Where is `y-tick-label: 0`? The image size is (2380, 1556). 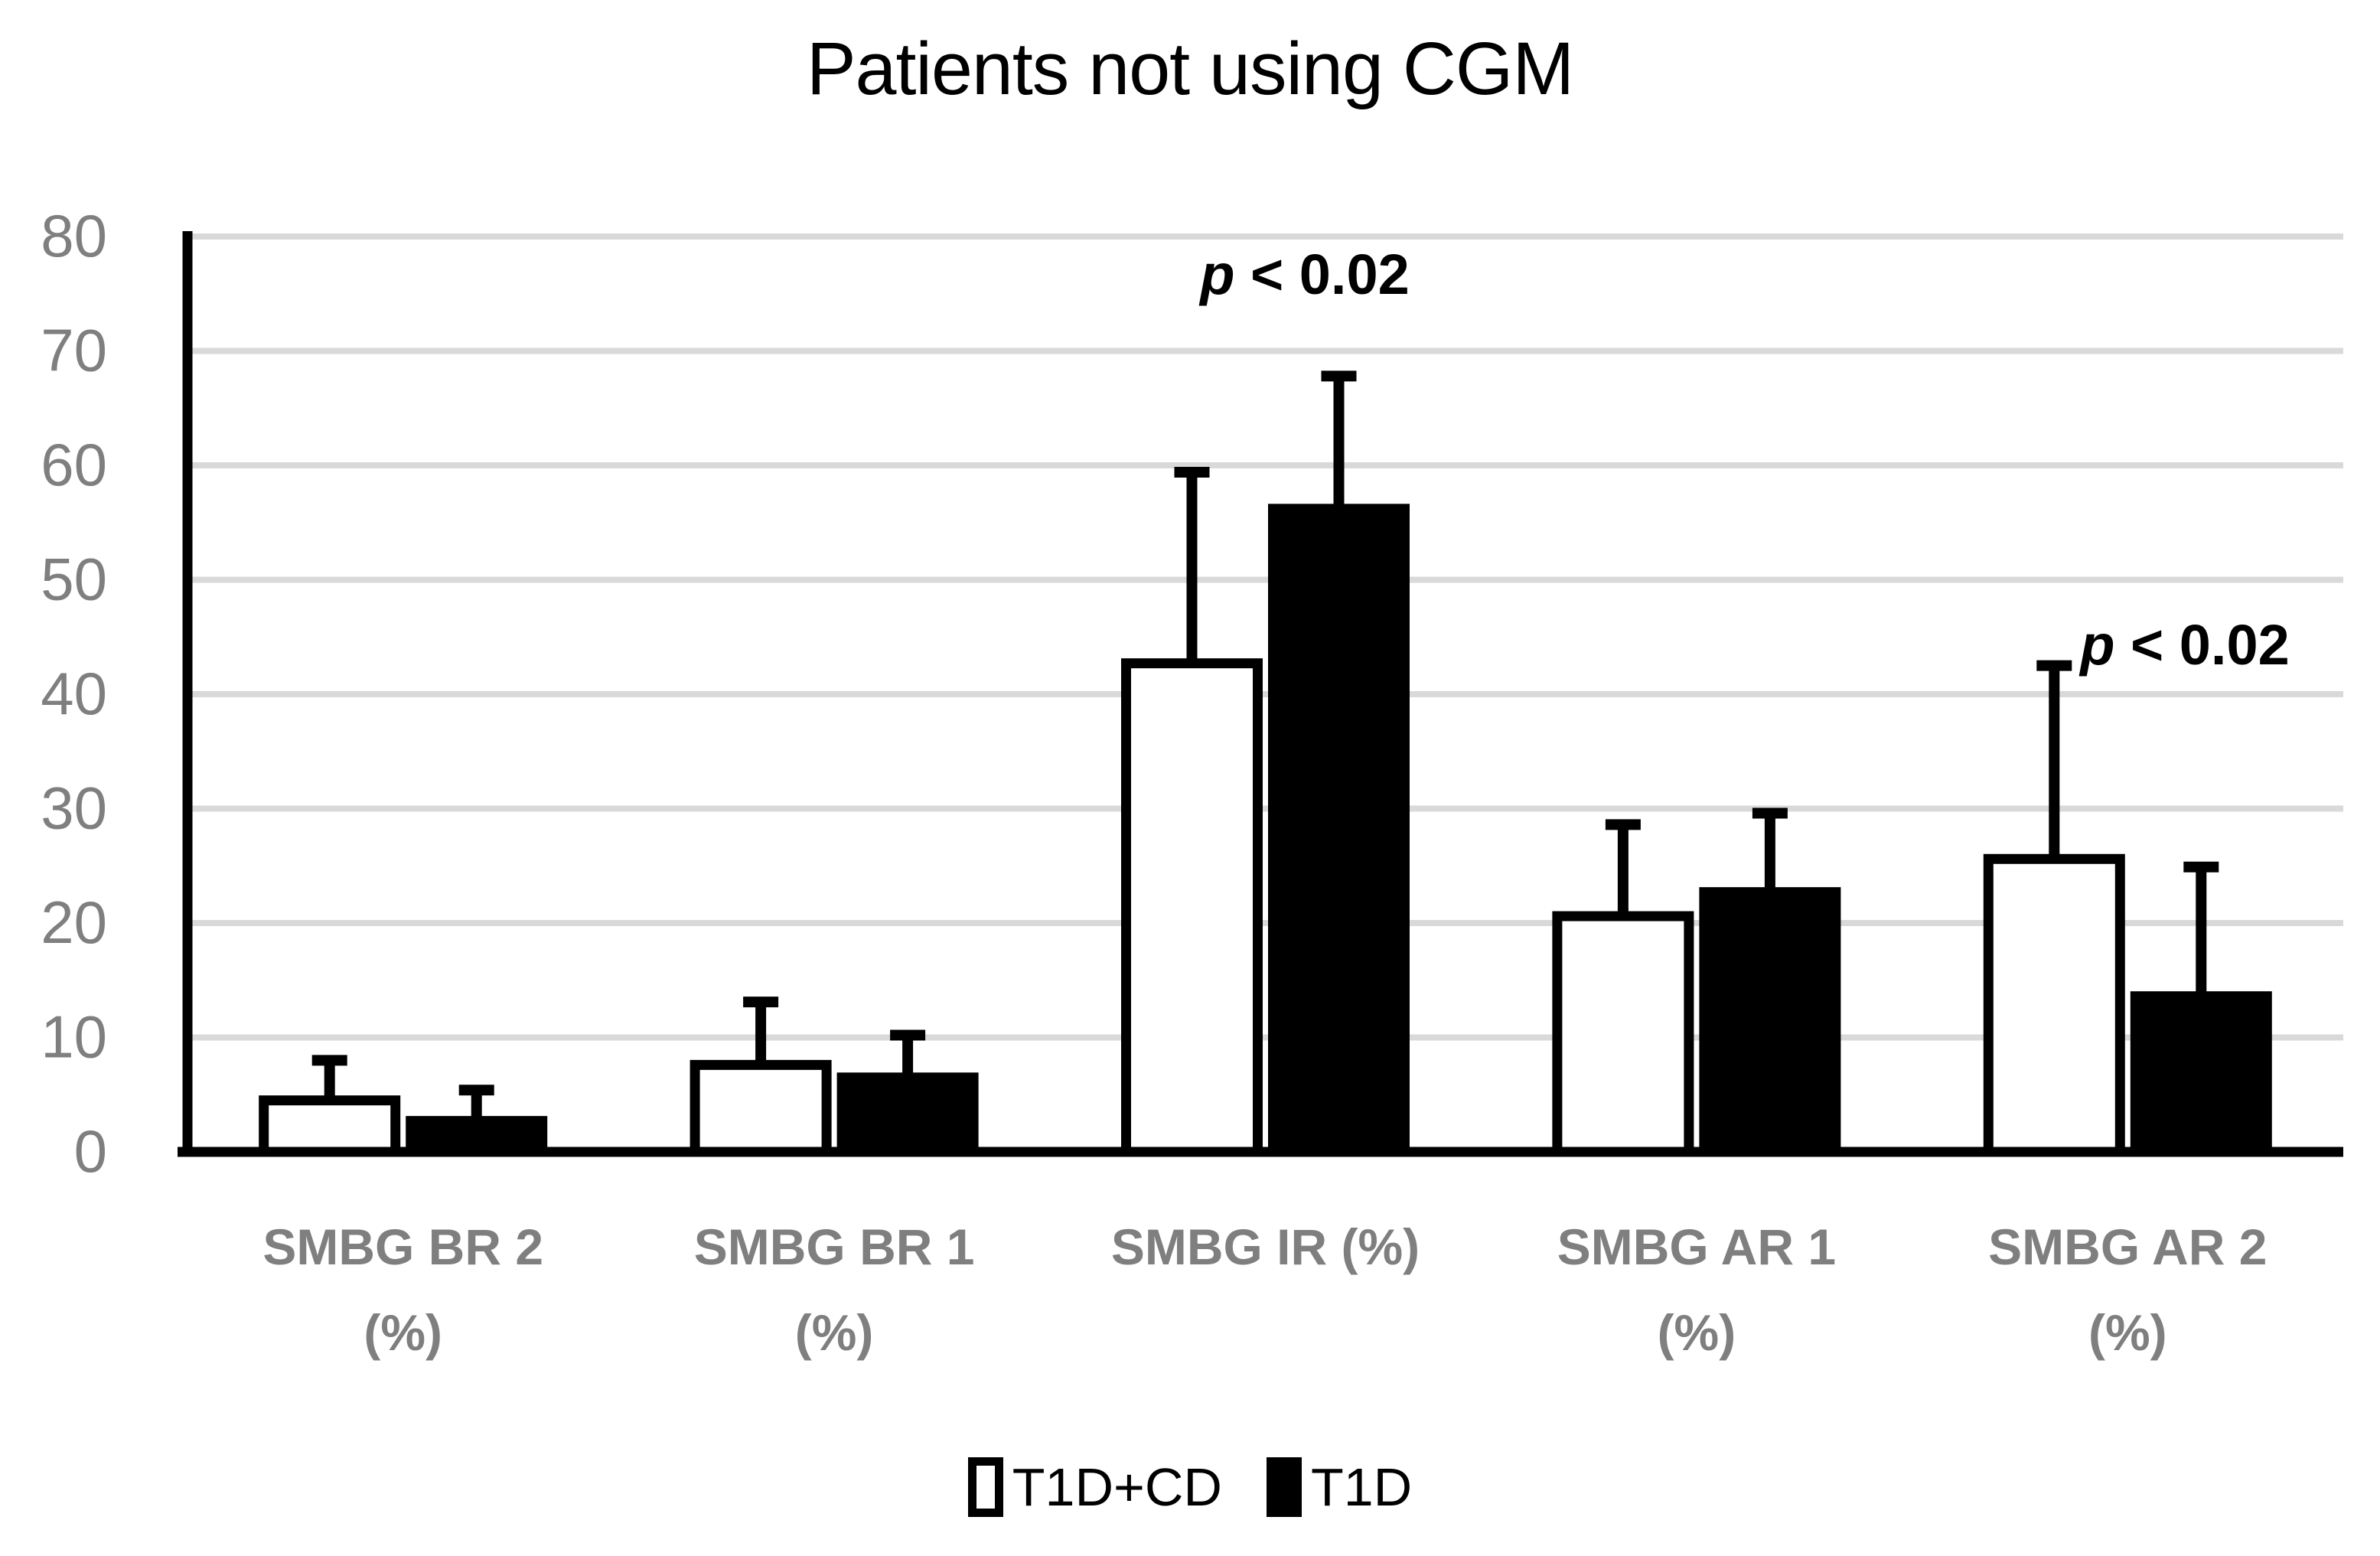
y-tick-label: 0 is located at coordinates (90, 1151).